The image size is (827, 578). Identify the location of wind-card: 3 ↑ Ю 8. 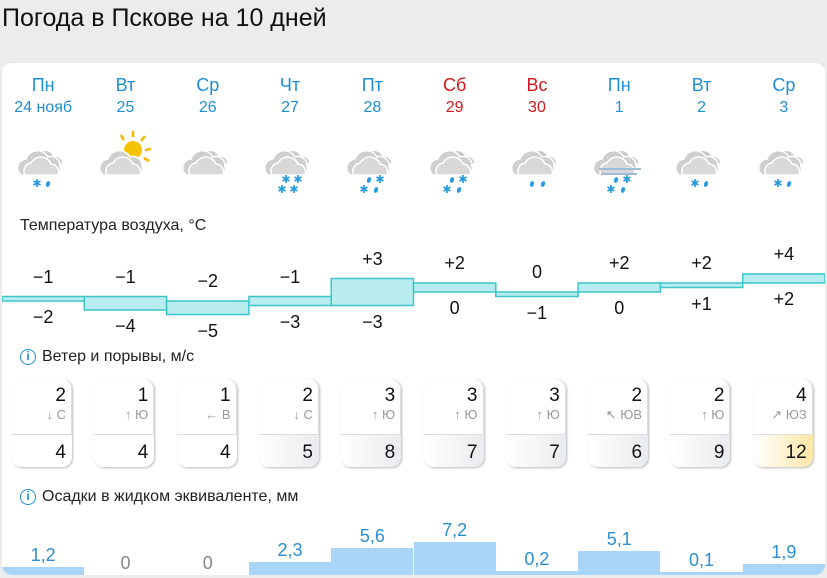
(371, 423).